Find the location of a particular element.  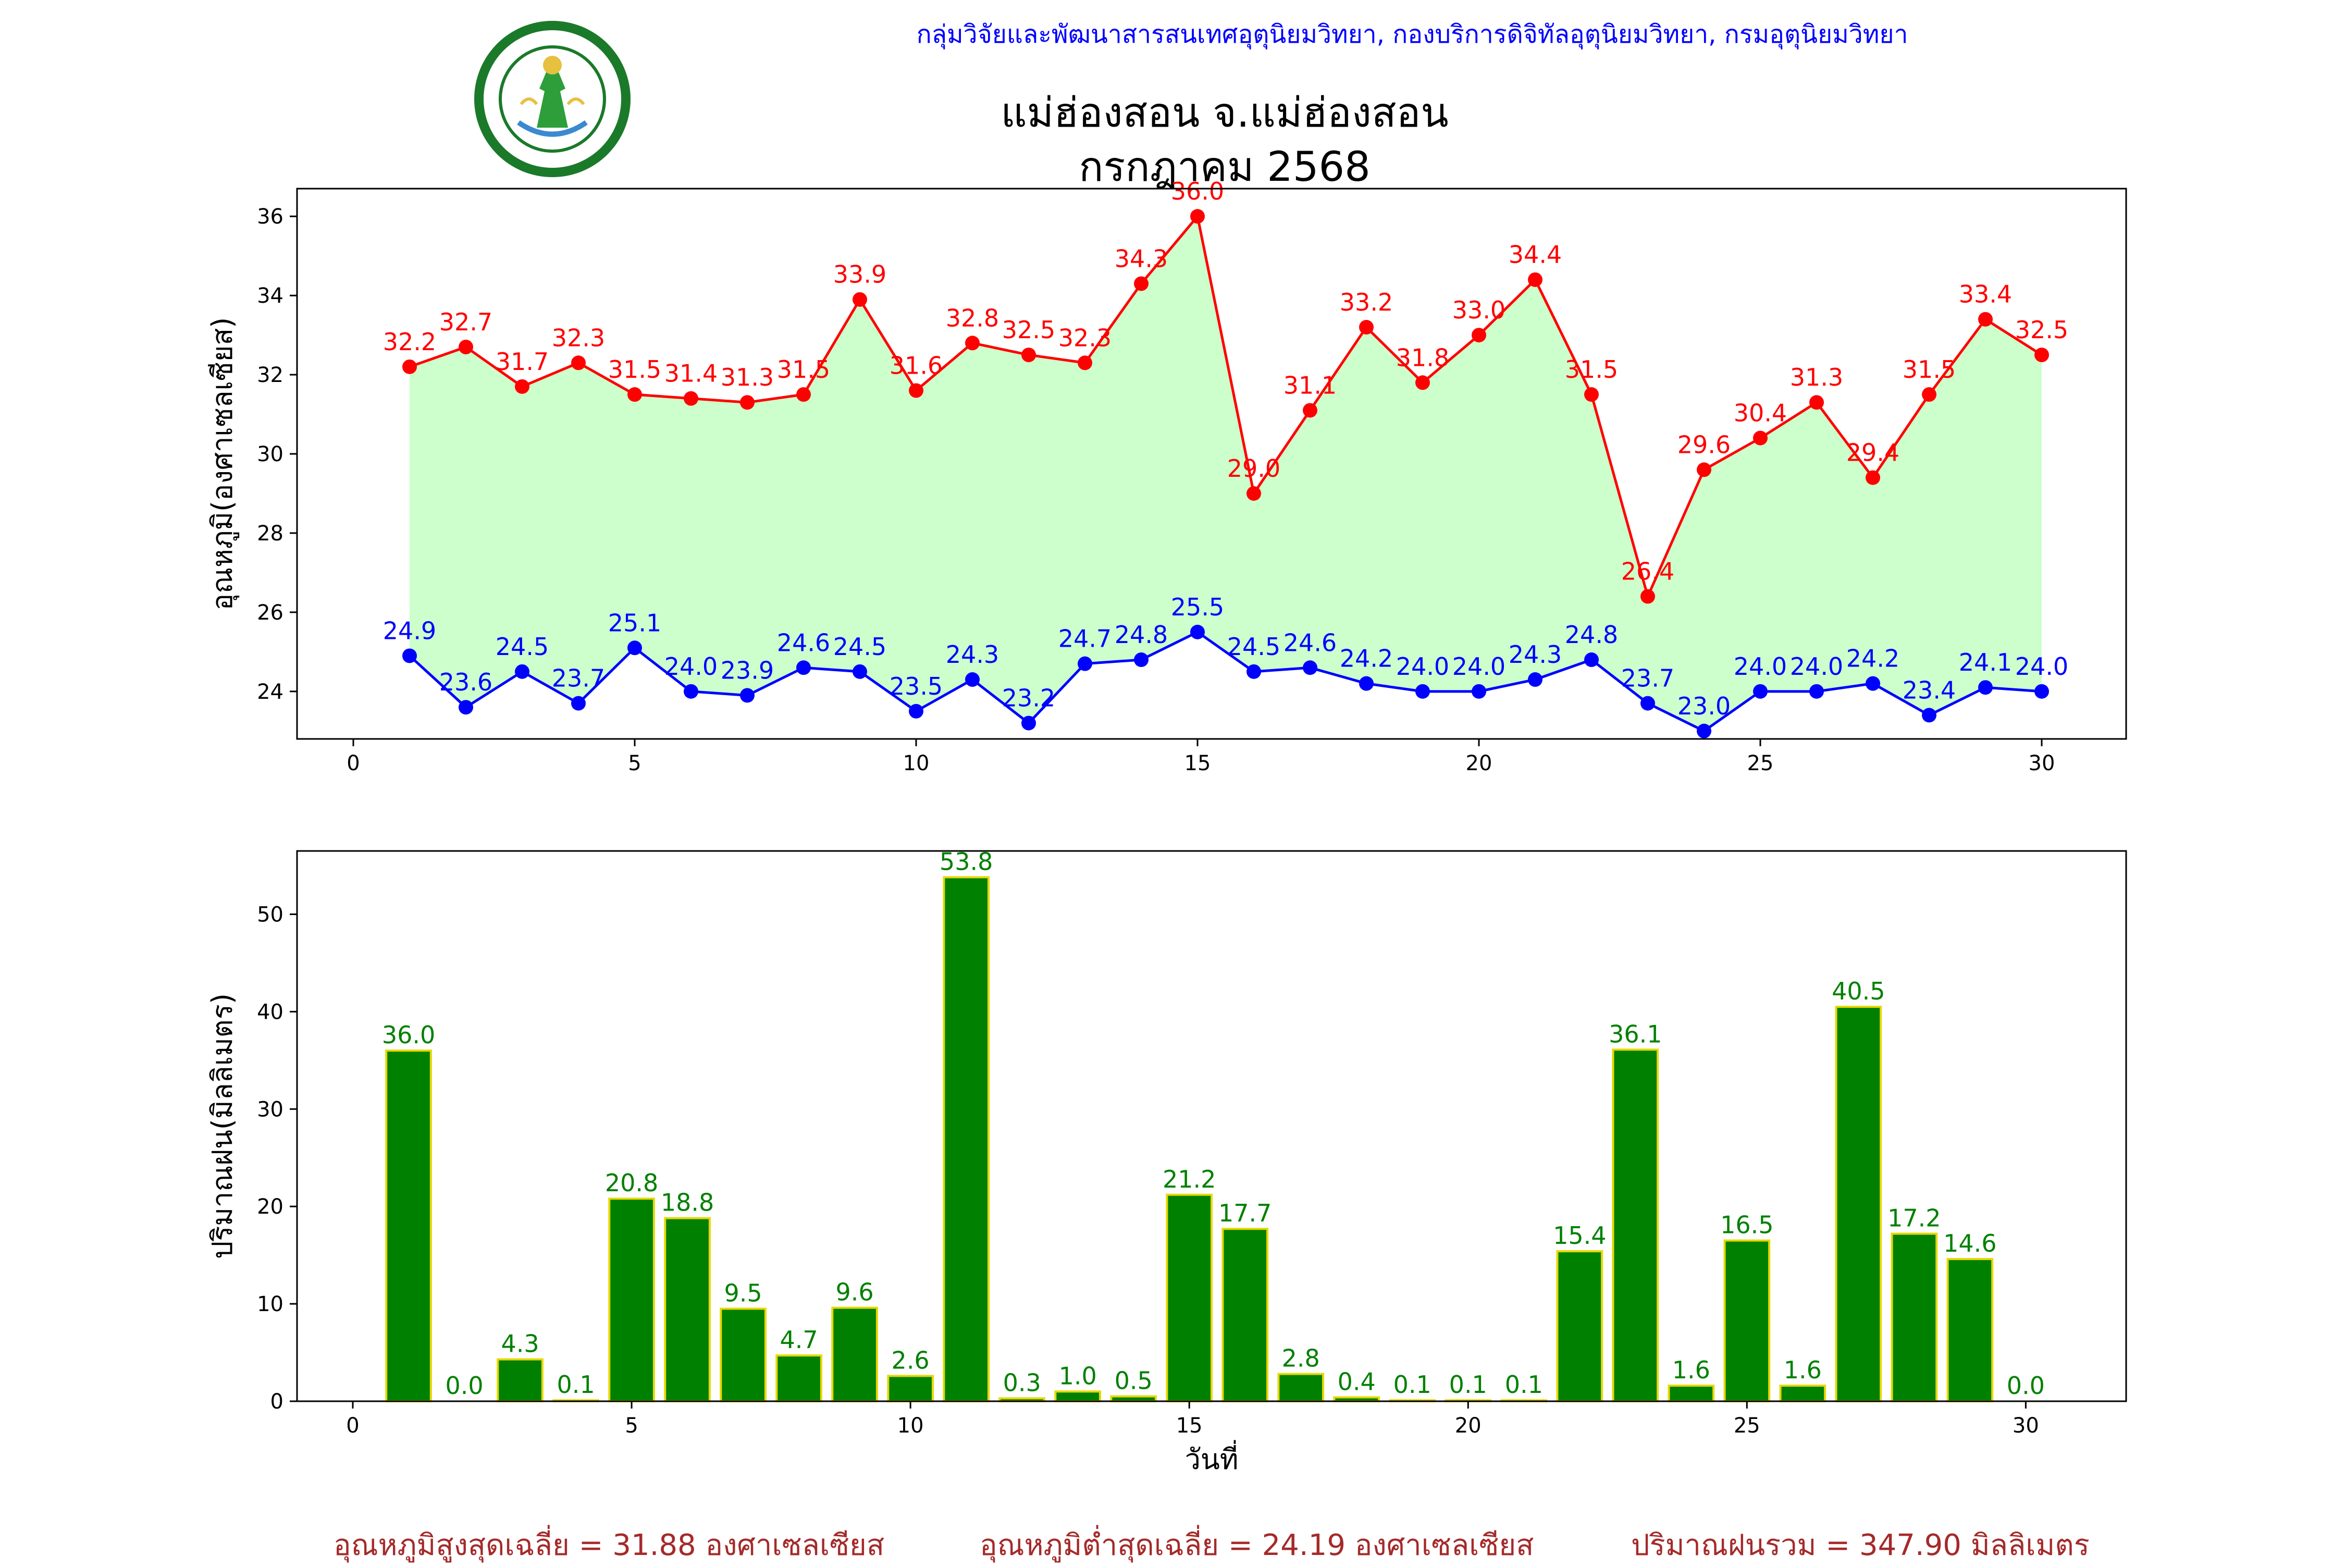

rain-bar-label: 9.6 is located at coordinates (855, 1292).